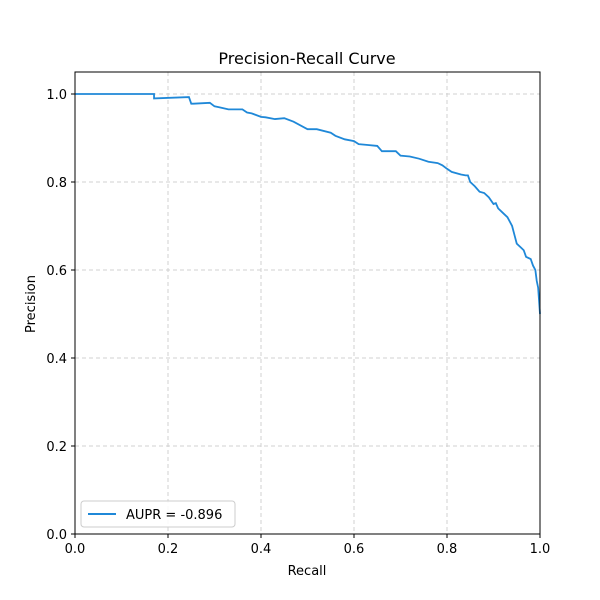  What do you see at coordinates (354, 549) in the screenshot?
I see `x-tick-label: 0.6` at bounding box center [354, 549].